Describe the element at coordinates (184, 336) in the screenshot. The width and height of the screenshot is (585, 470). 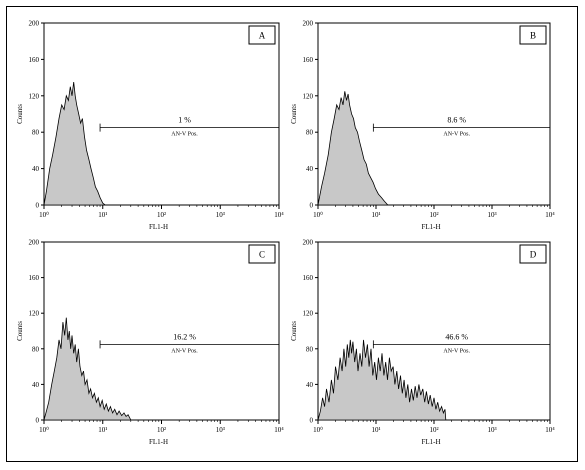
I see `gate-percent-label: 16.2 %` at that location.